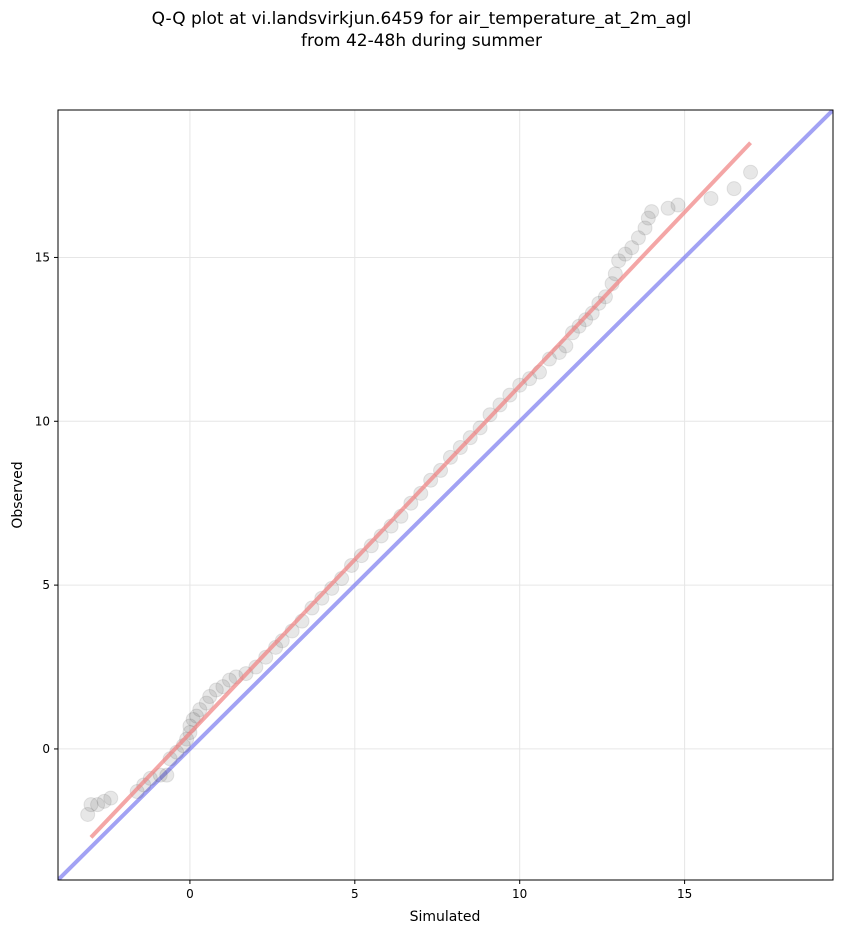  What do you see at coordinates (42, 257) in the screenshot?
I see `y-tick-label: 15` at bounding box center [42, 257].